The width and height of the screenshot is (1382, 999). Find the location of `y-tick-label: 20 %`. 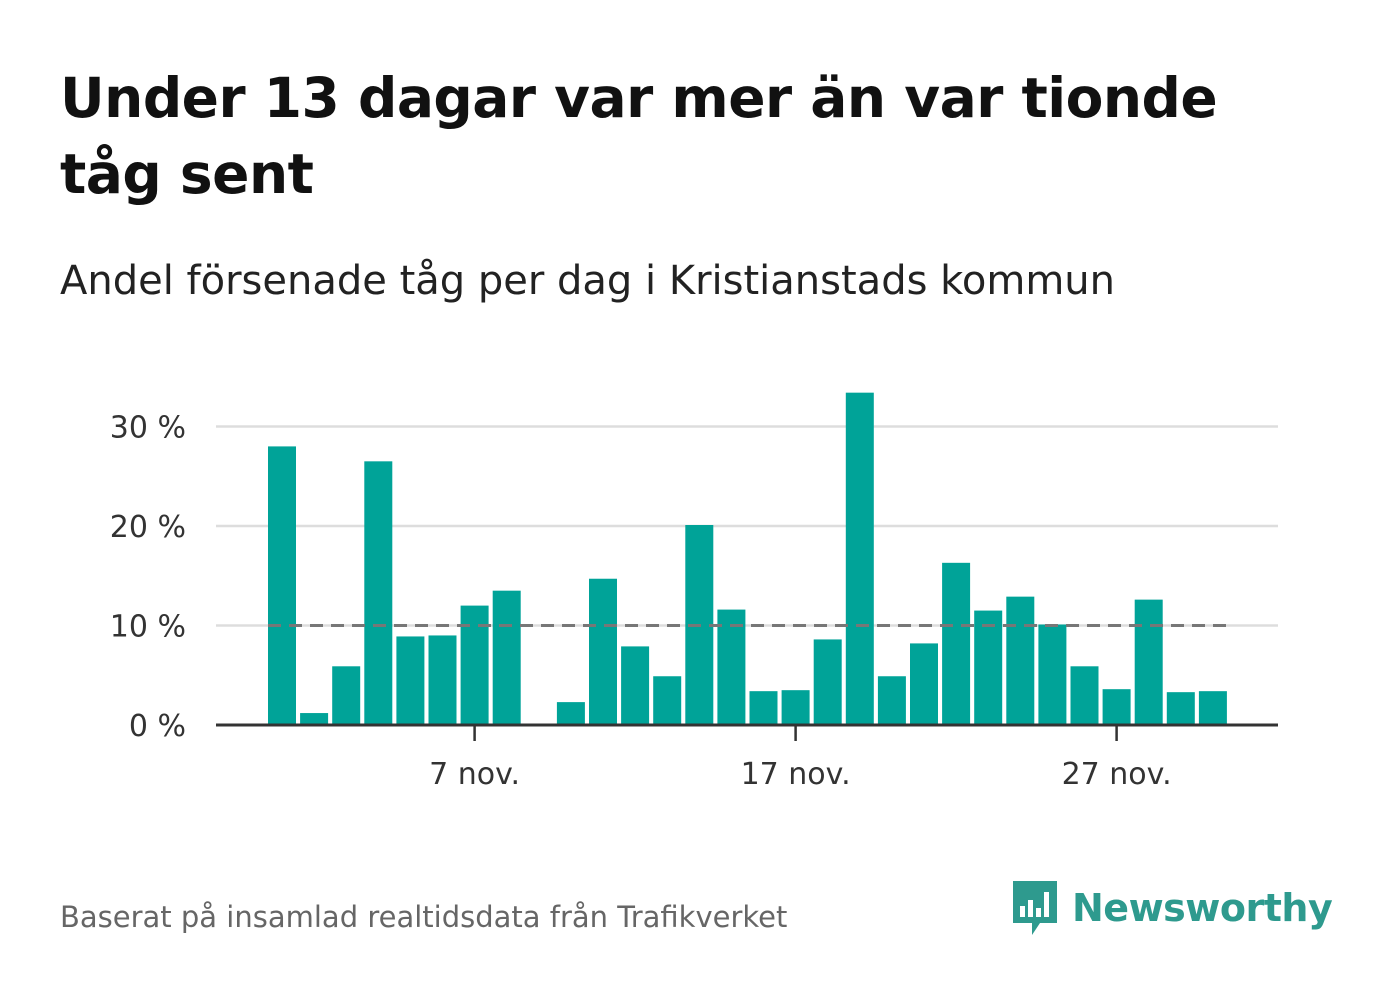

y-tick-label: 20 % is located at coordinates (148, 527).